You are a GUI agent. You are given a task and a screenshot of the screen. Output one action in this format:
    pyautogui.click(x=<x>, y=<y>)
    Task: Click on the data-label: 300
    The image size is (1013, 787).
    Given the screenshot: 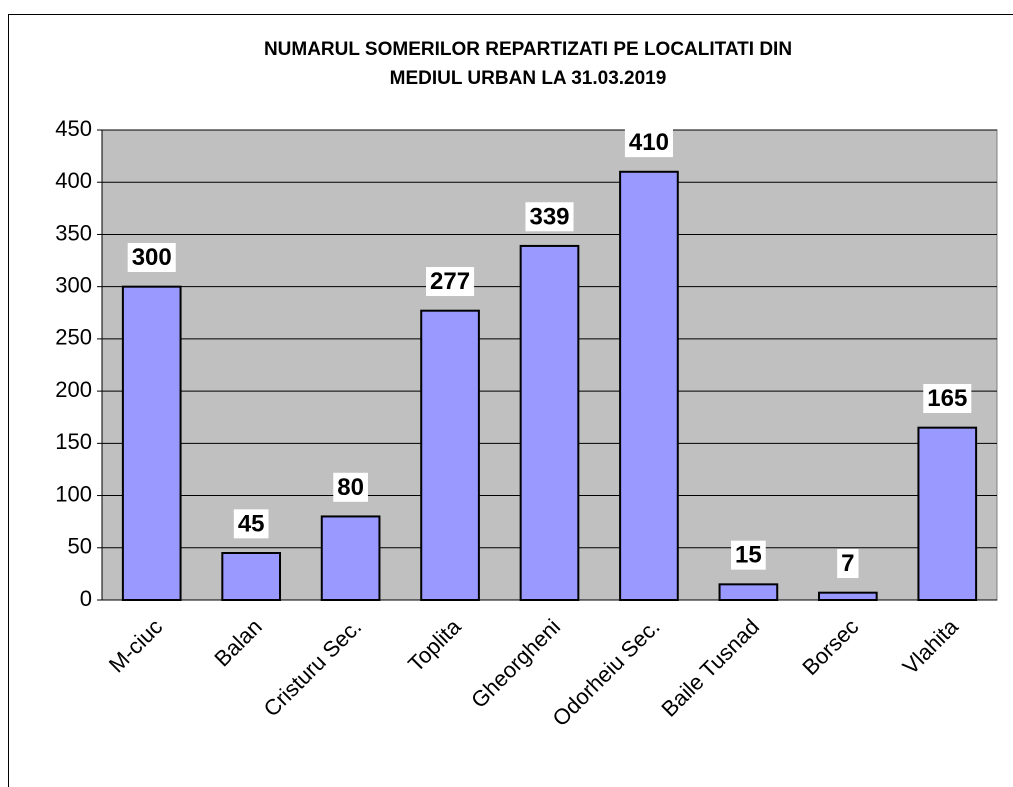 What is the action you would take?
    pyautogui.click(x=152, y=257)
    